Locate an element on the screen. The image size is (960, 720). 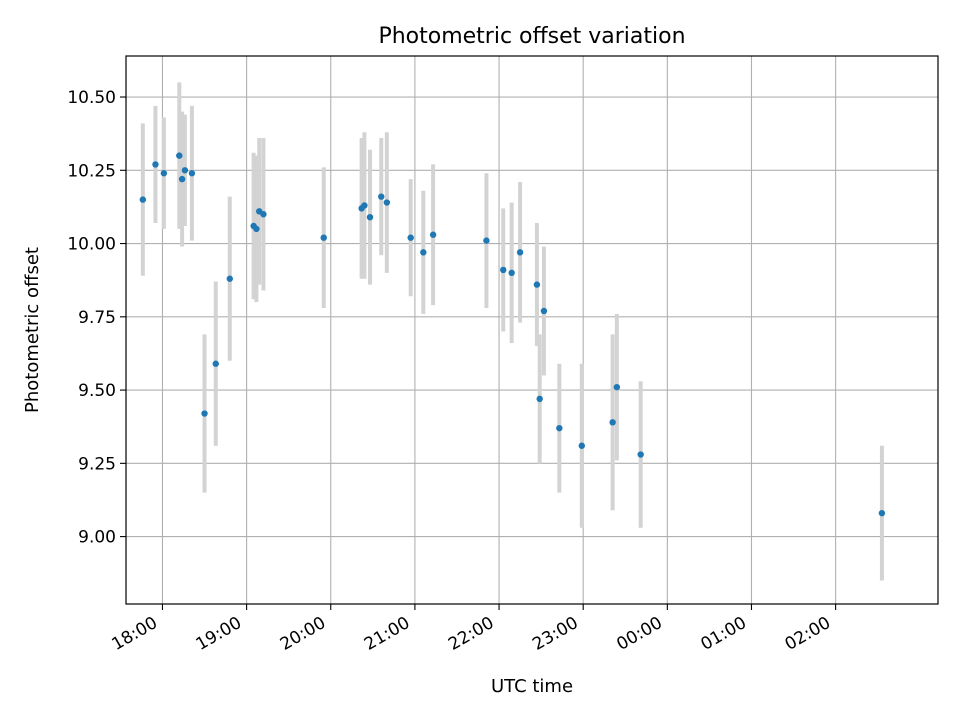
y-axis-label: Photometric offset is located at coordinates (32, 330).